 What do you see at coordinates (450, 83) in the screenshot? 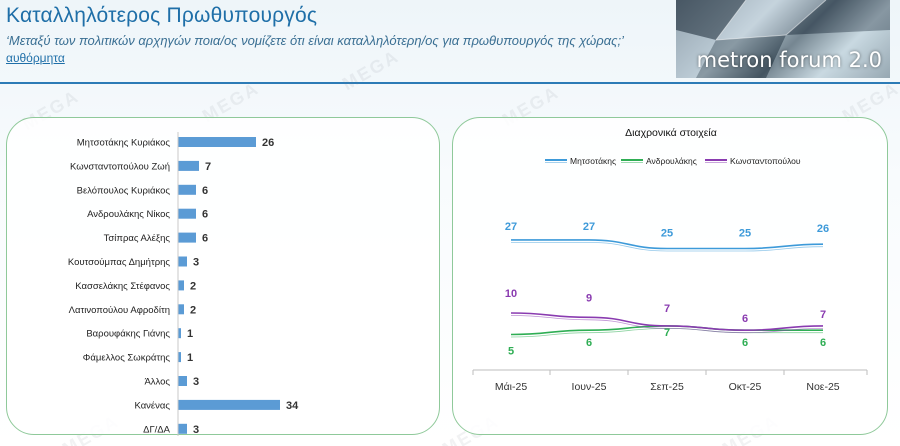
I see `header-divider` at bounding box center [450, 83].